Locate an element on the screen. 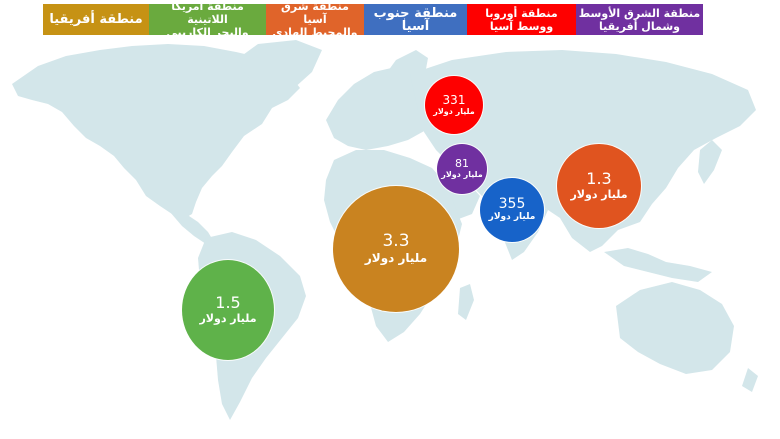 Image resolution: width=780 pixels, height=439 pixels. legend-europe-central-asia: منطقة أوروبا ووسط آسيا is located at coordinates (521, 19).